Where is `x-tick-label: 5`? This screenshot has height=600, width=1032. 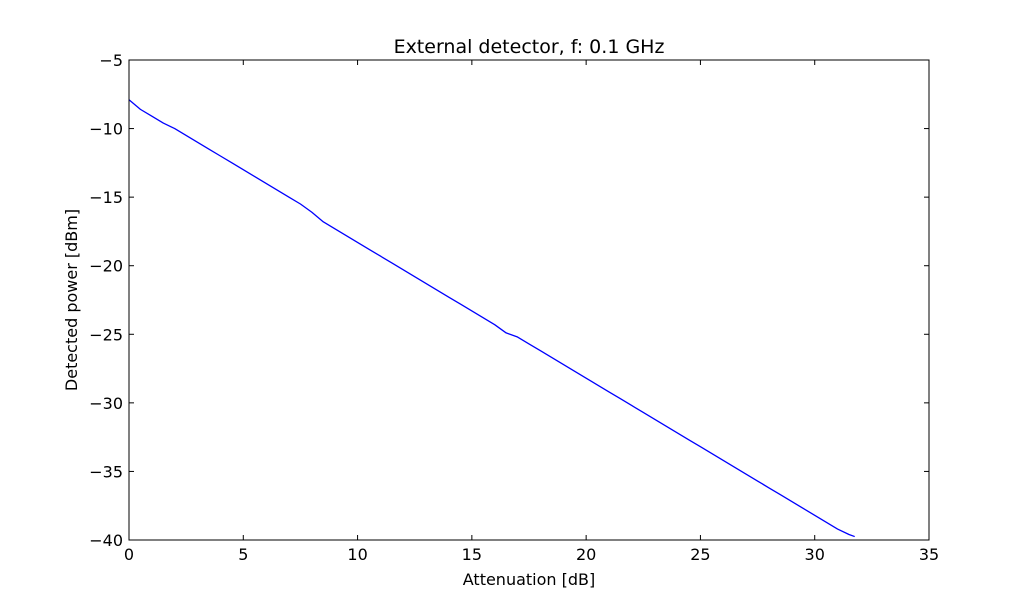
x-tick-label: 5 is located at coordinates (243, 554).